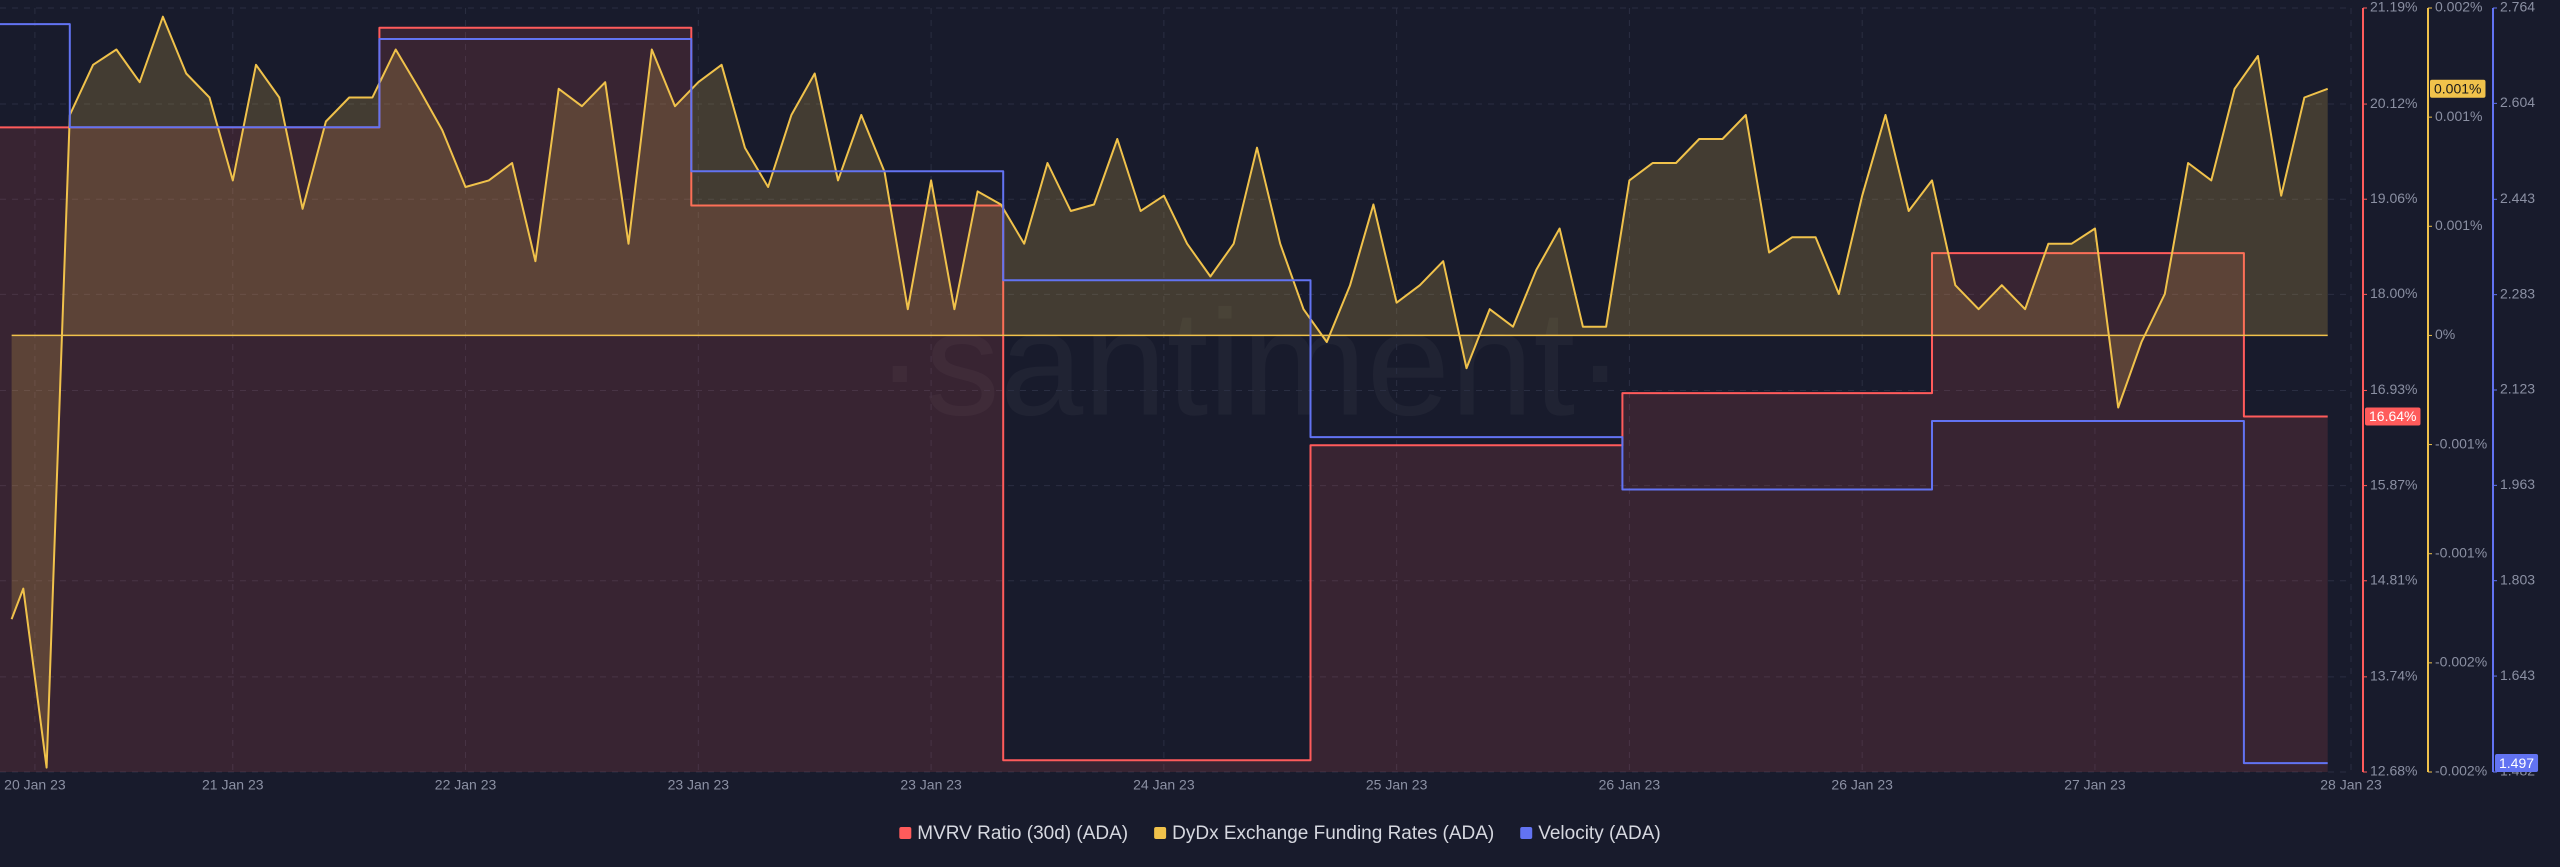  I want to click on current-value-label: 1.497, so click(2516, 763).